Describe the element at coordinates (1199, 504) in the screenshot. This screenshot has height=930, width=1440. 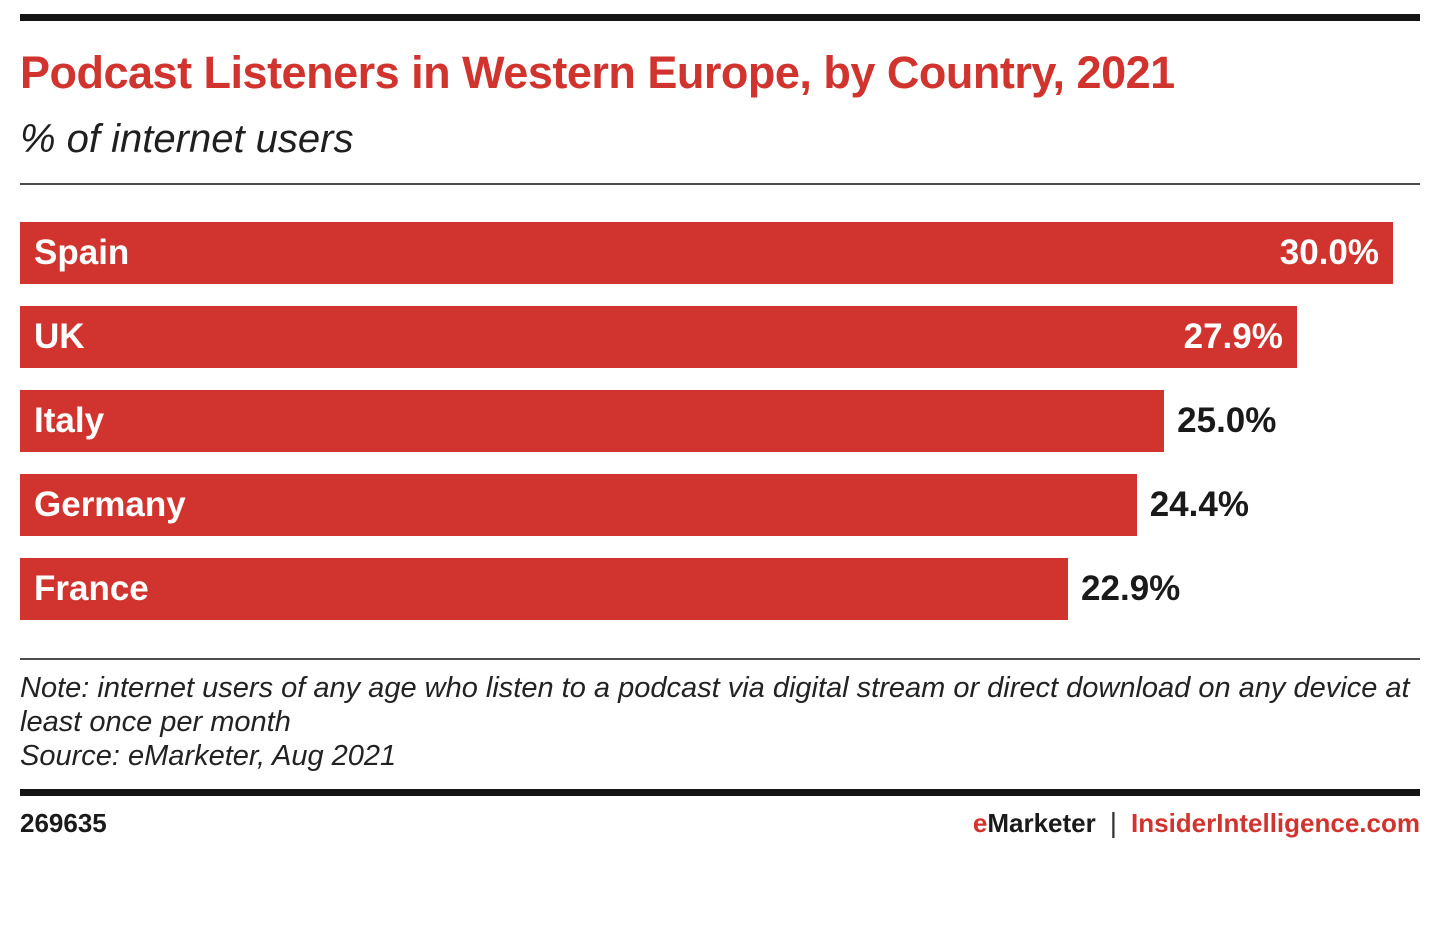
I see `bar-value-label: 24.4%` at that location.